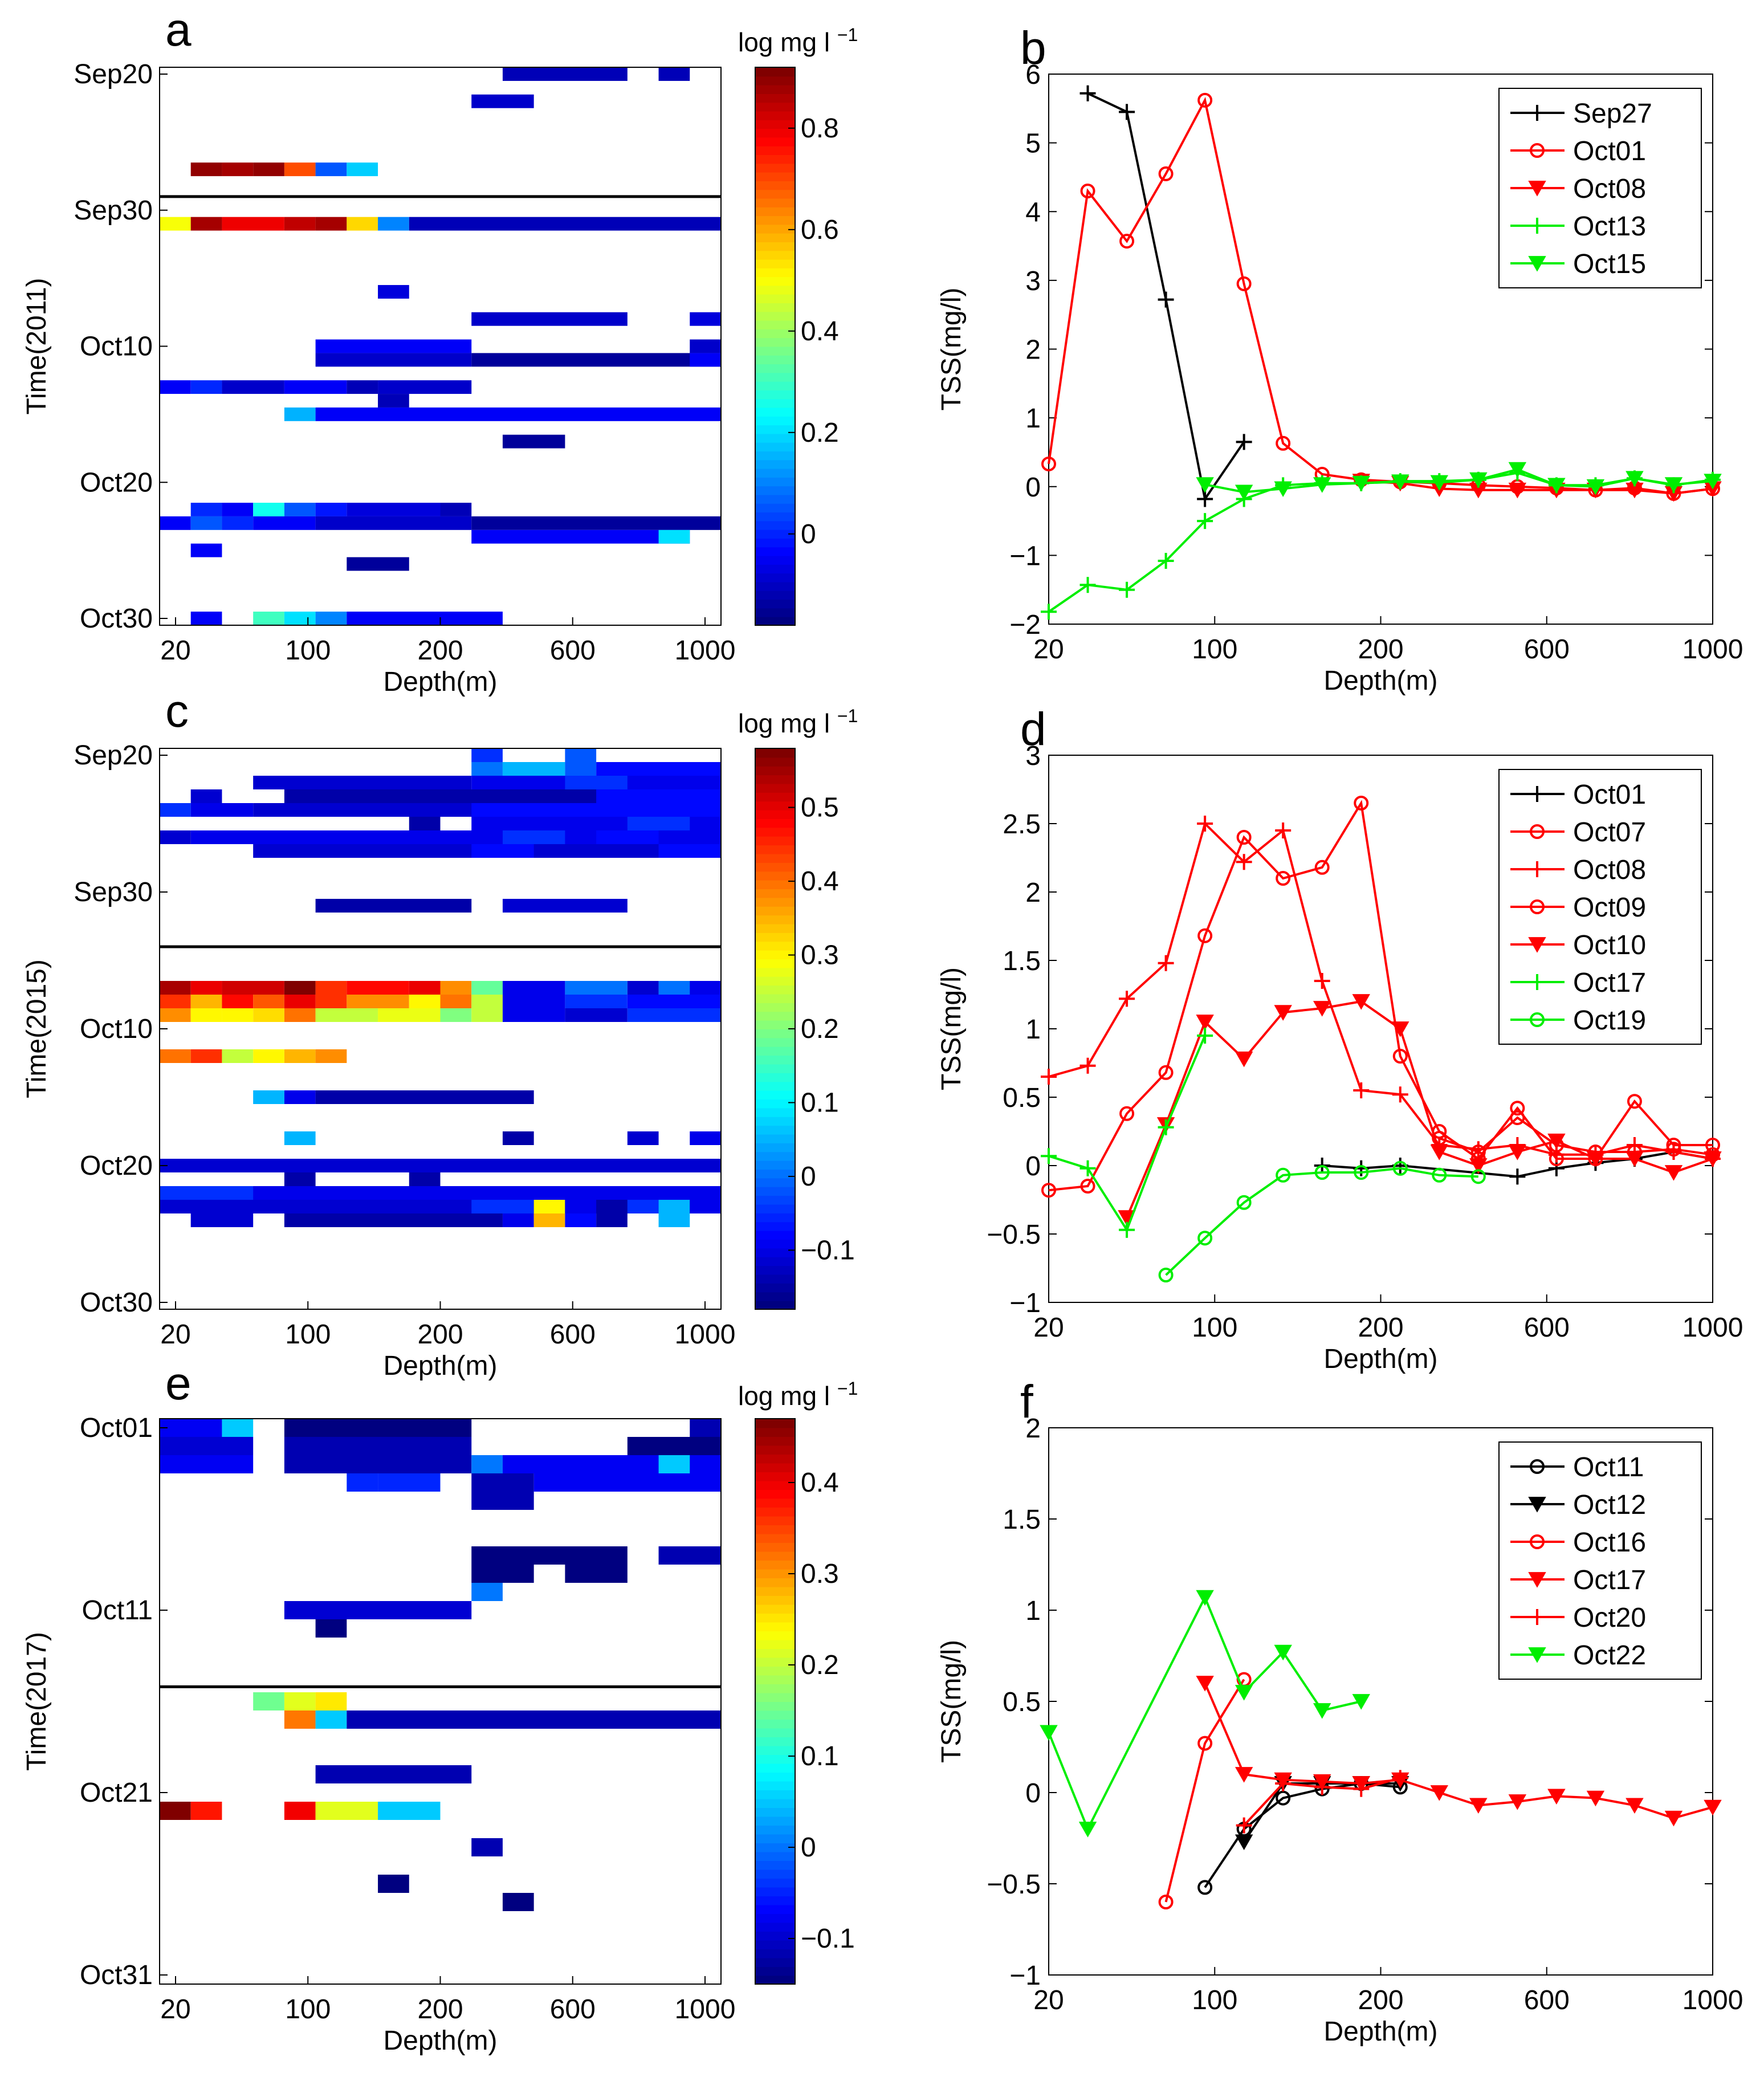 This screenshot has height=2073, width=1764. What do you see at coordinates (117, 482) in the screenshot?
I see `y-tick-label: Oct20` at bounding box center [117, 482].